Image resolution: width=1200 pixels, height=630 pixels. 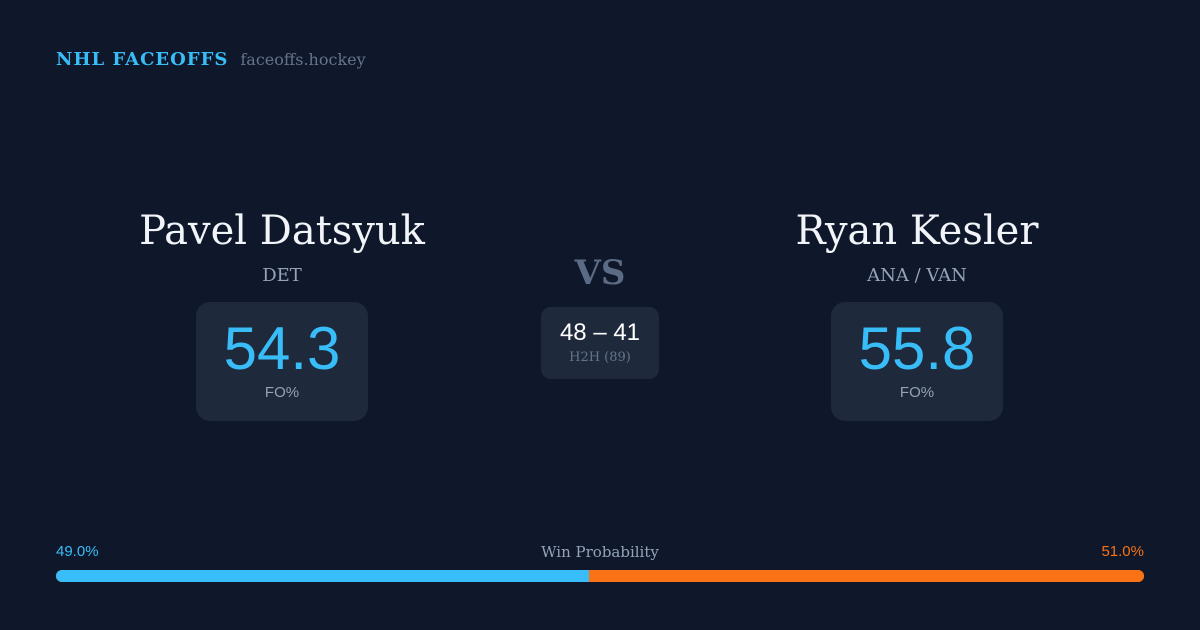 I want to click on win-probability-left-fill, so click(x=323, y=576).